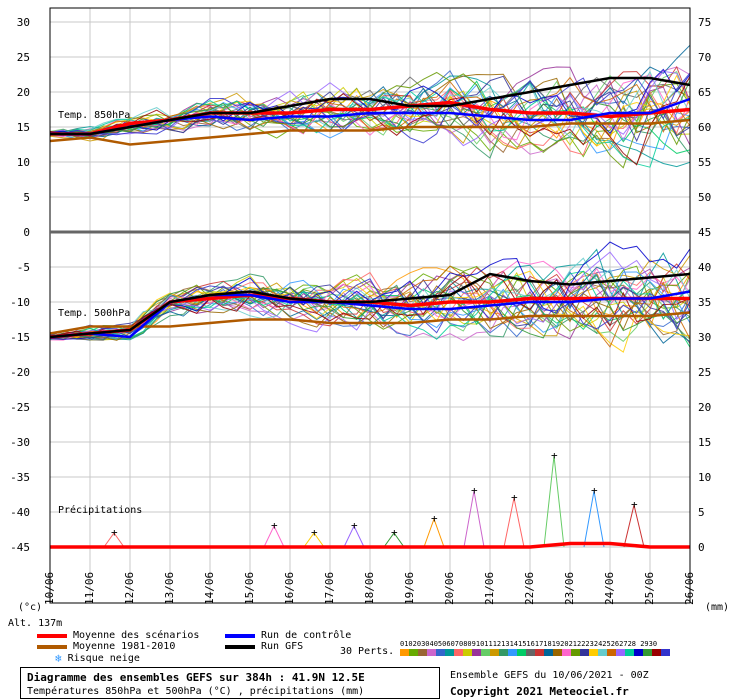 The image size is (740, 700). Describe the element at coordinates (539, 691) in the screenshot. I see `copyright: Copyright 2021 Meteociel.fr` at that location.